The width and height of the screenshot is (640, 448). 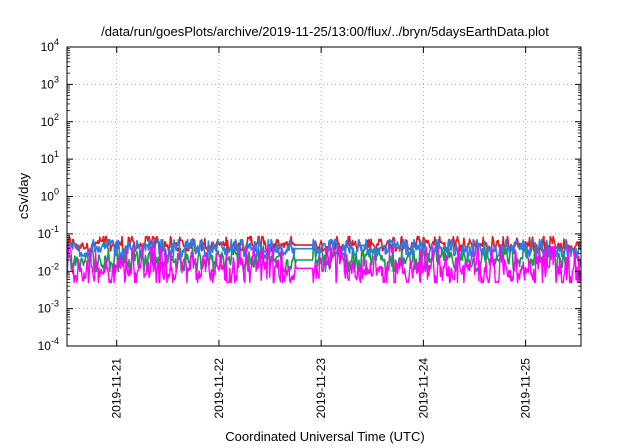 I want to click on y-tick-label: 10⁻⁴, so click(x=48, y=344).